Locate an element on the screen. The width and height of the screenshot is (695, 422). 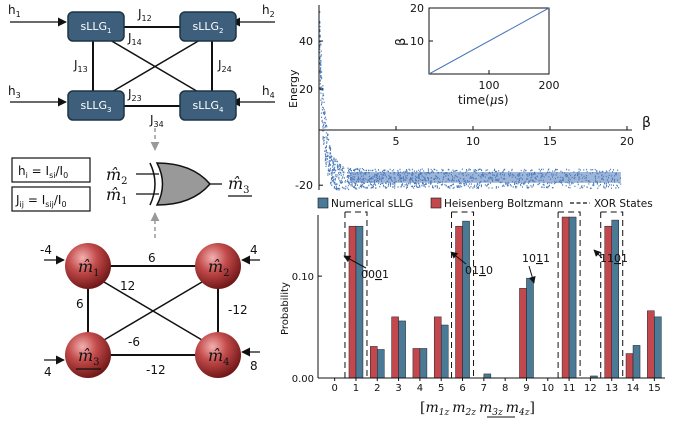
svg-text: sLLG4 is located at coordinates (209, 106).